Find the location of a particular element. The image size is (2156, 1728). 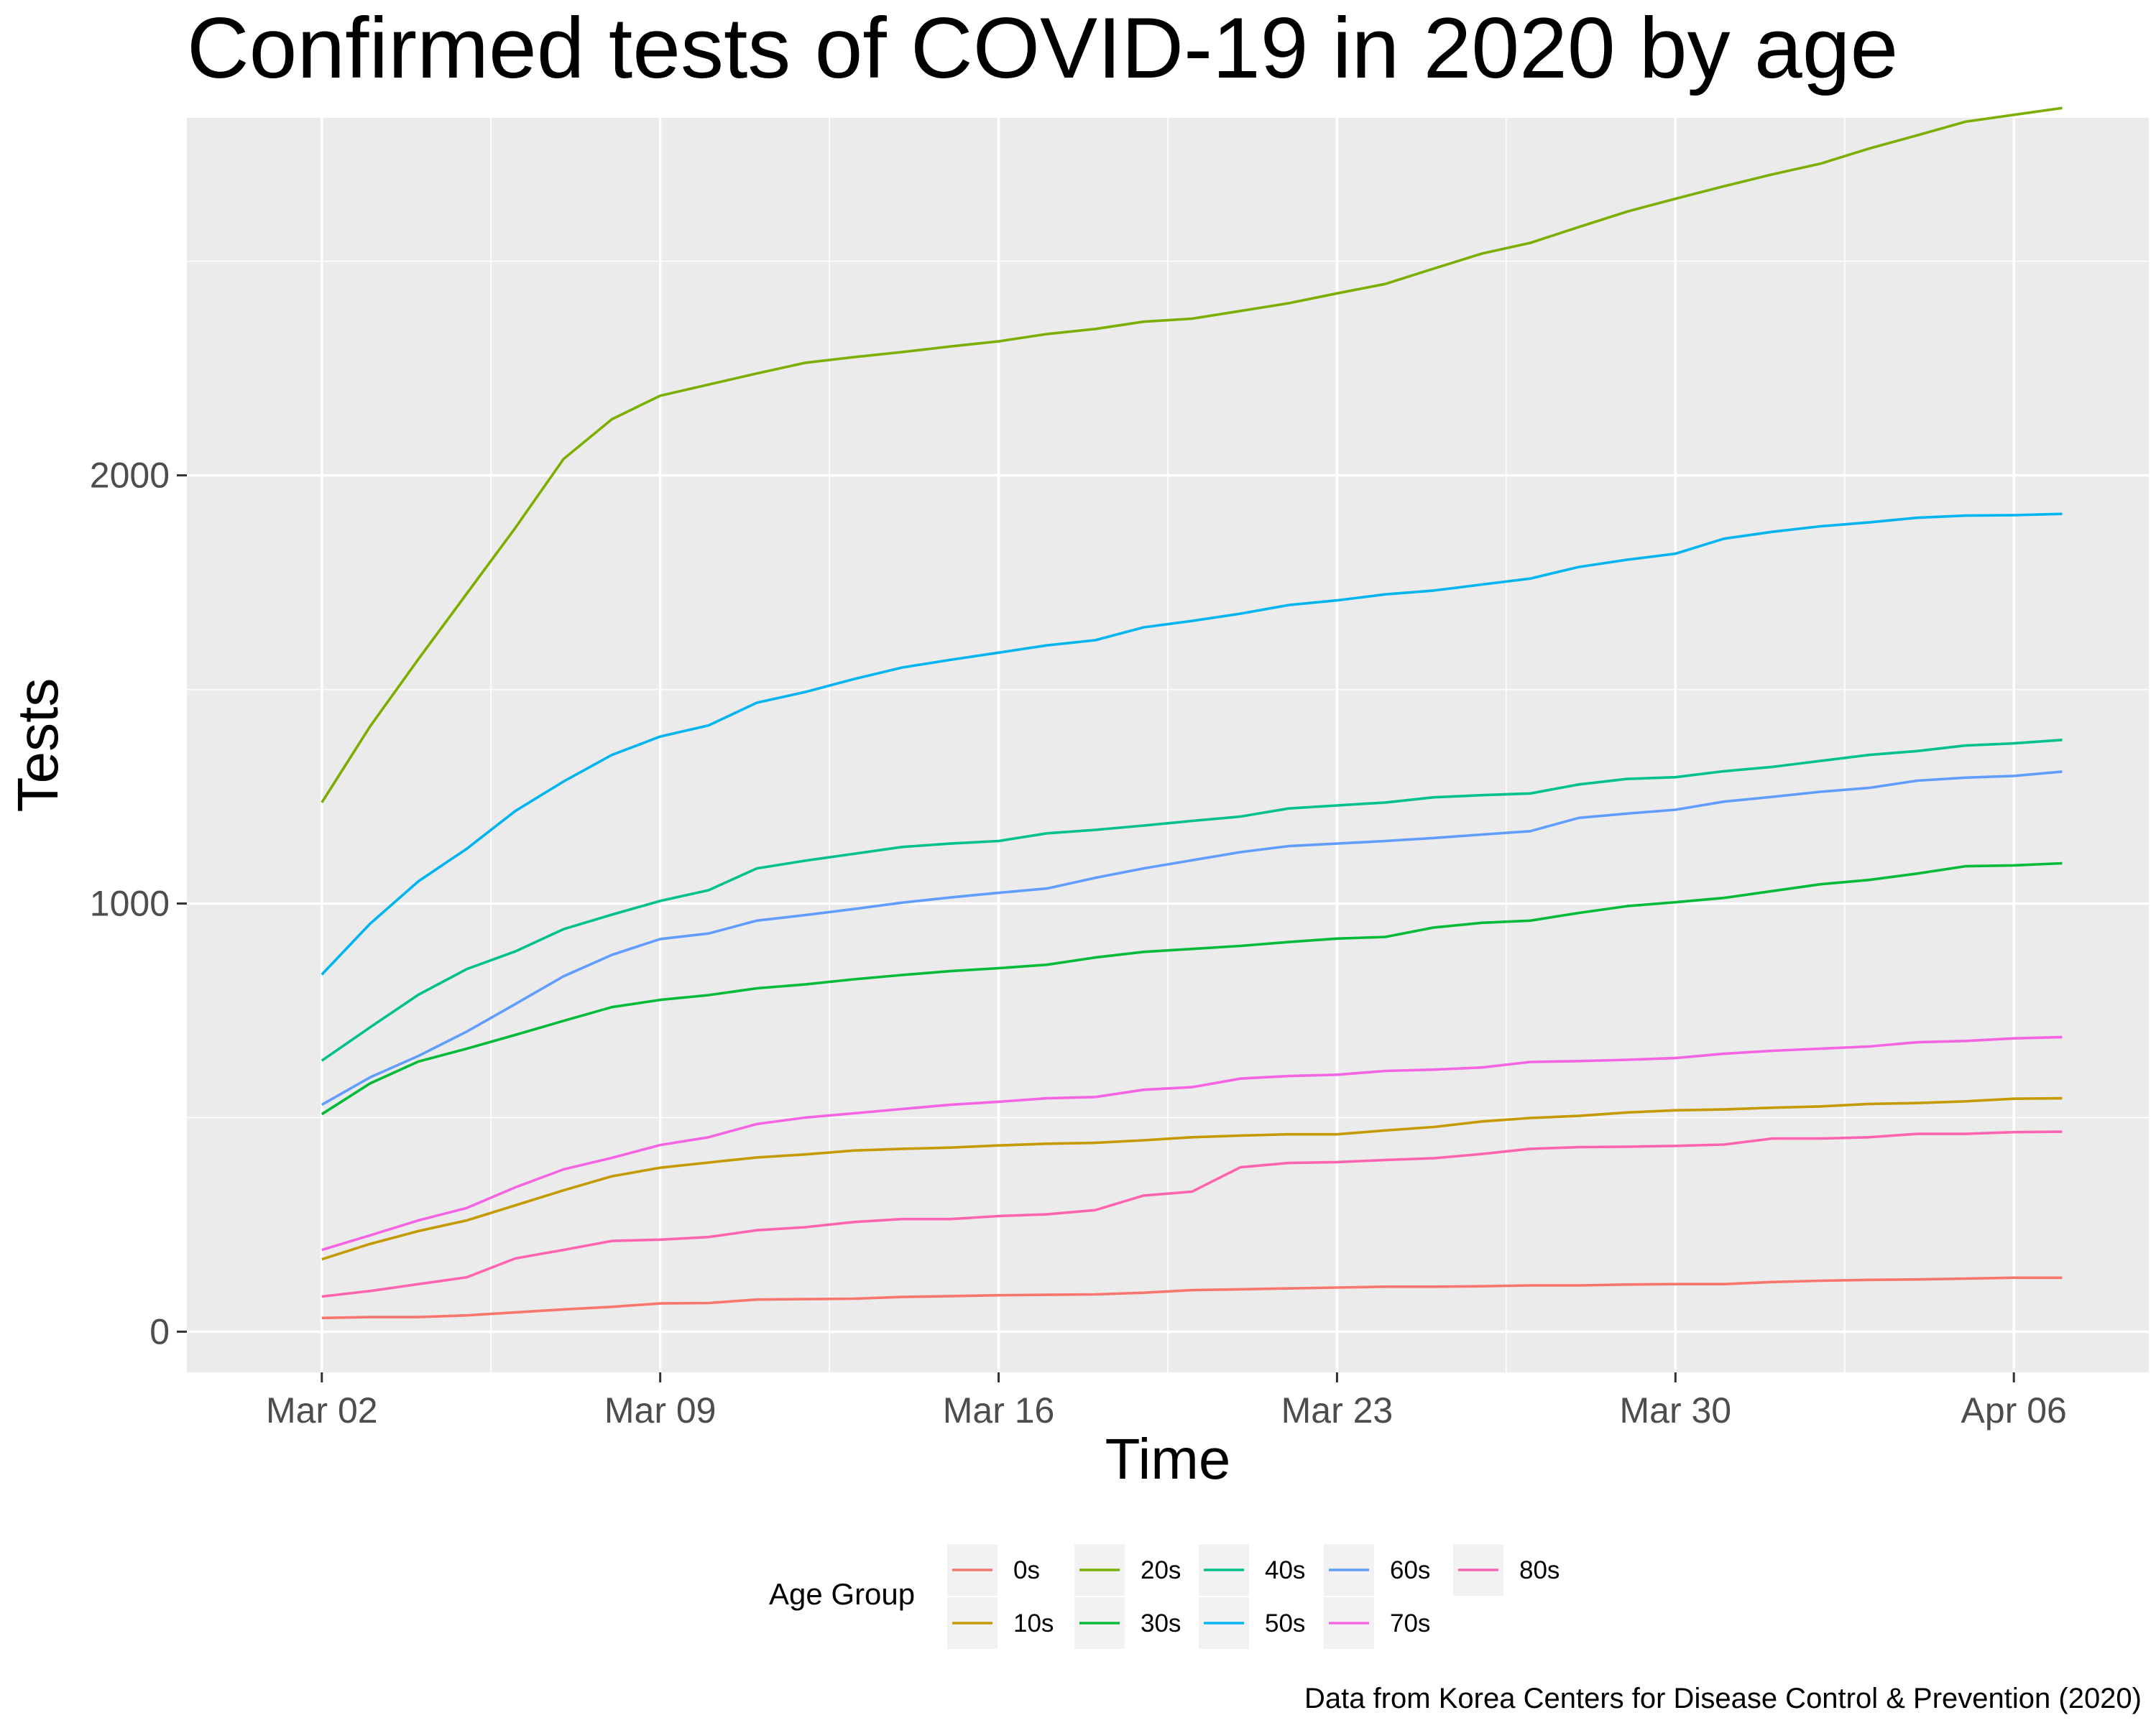

series-line-70s is located at coordinates (1192, 1143).